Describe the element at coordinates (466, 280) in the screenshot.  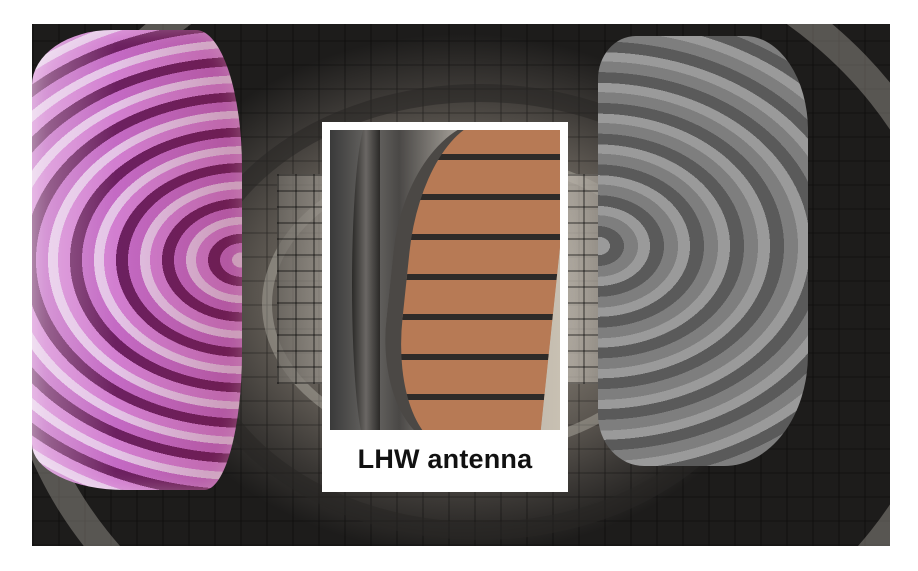
I see `antenna-waveguide-panel` at that location.